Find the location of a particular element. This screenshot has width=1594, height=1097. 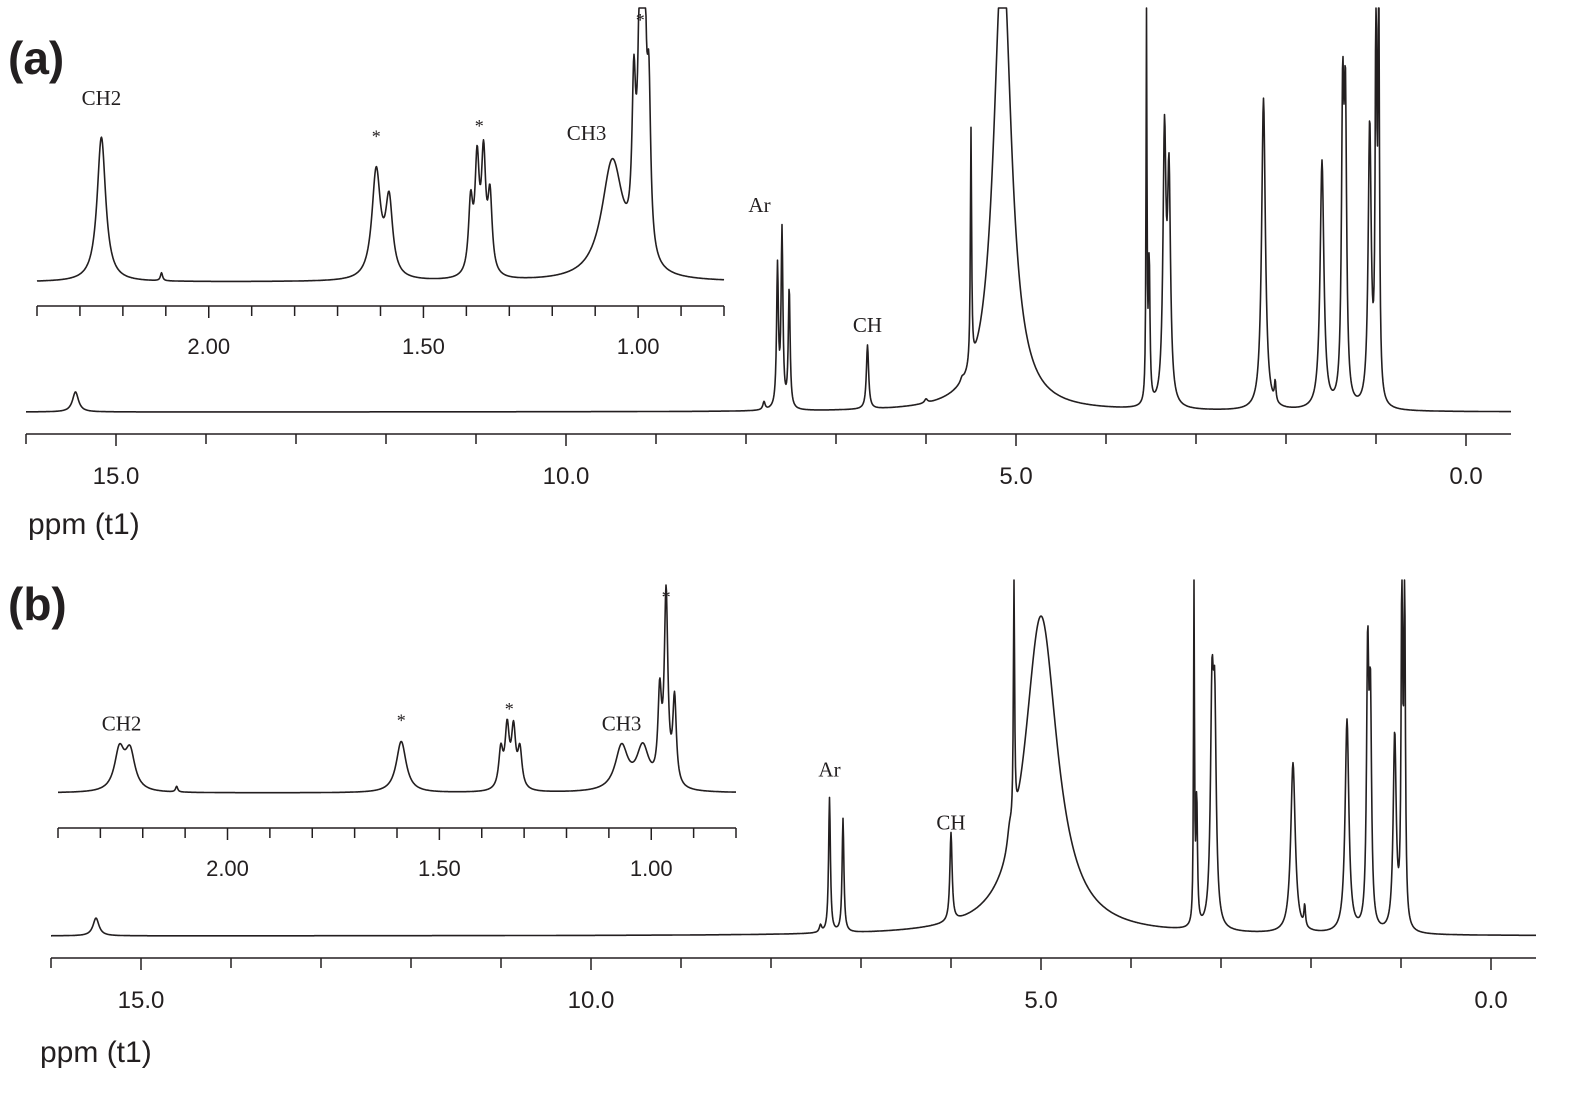

panel-label: (b) is located at coordinates (37, 604).